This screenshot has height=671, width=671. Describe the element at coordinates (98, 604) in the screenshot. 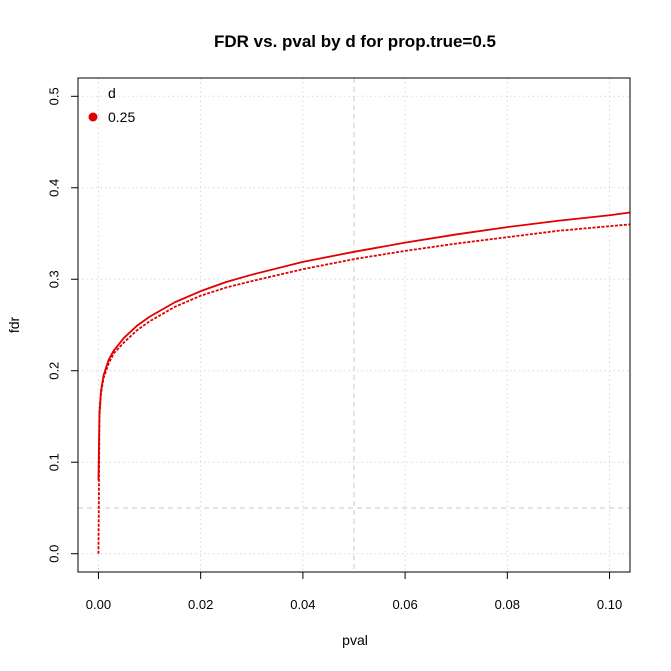

I see `x-tick-label: 0.00` at that location.